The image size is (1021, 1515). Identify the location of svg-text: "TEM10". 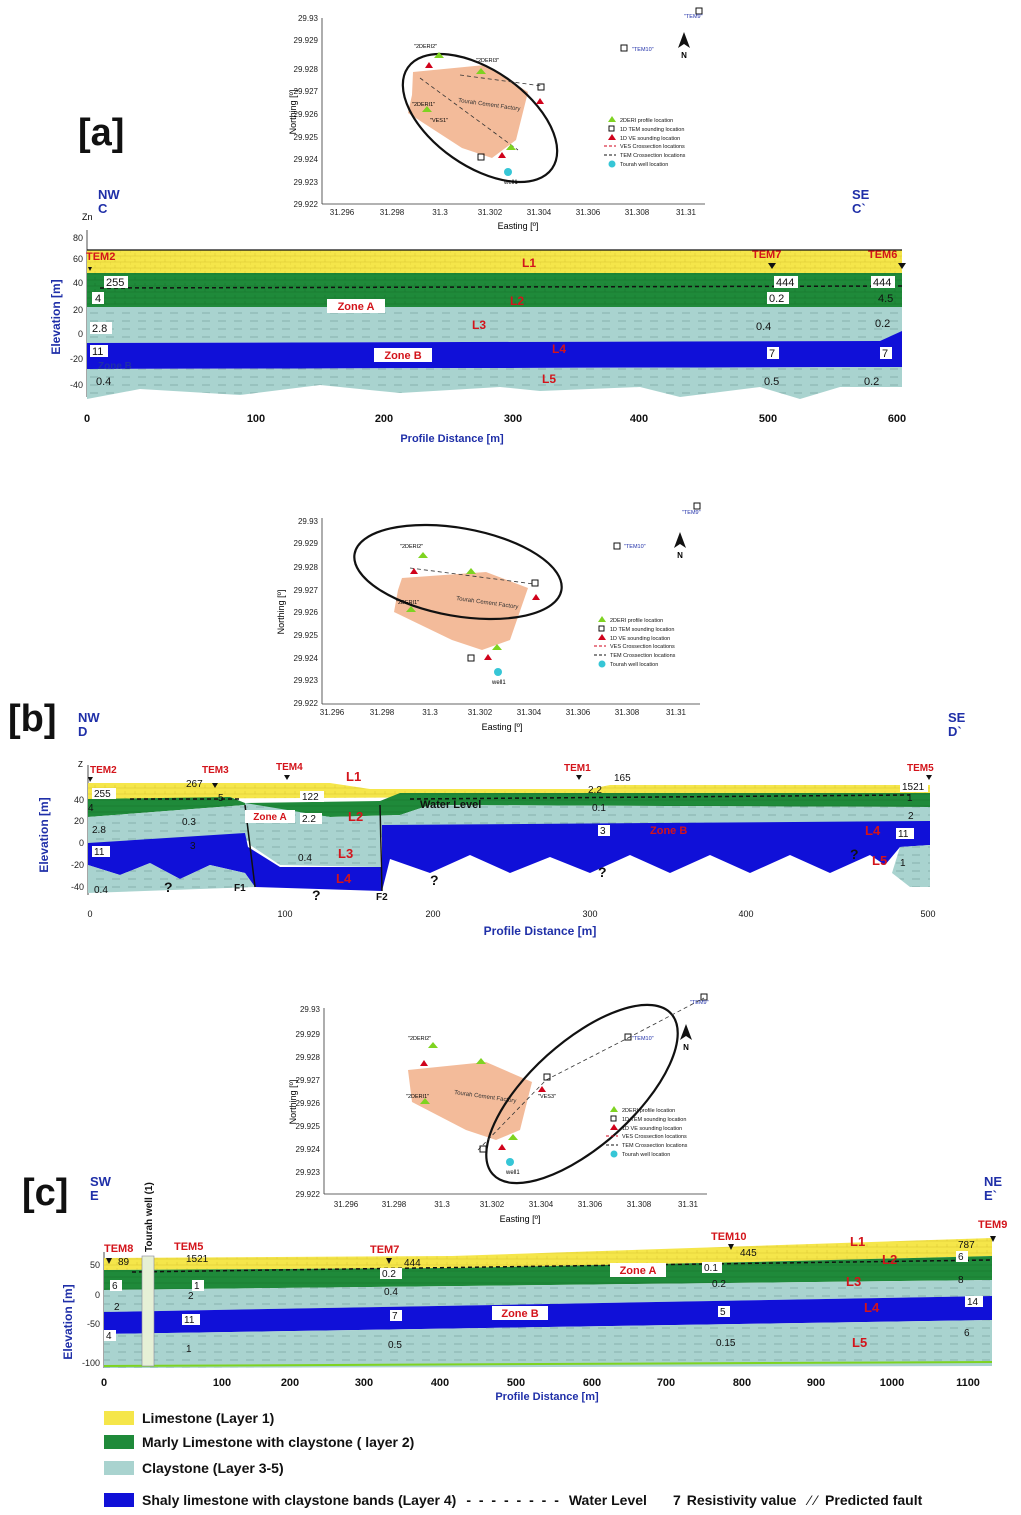
(635, 547).